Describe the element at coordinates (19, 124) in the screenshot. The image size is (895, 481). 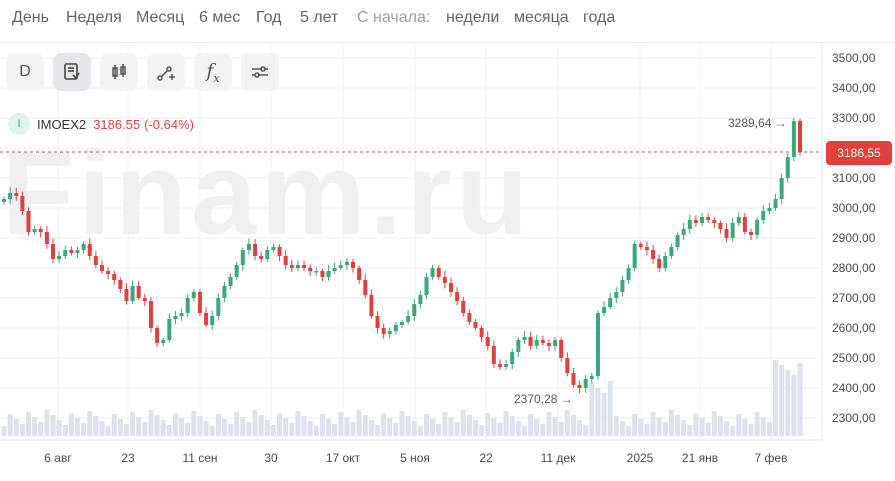
I see `ticker-badge: I` at that location.